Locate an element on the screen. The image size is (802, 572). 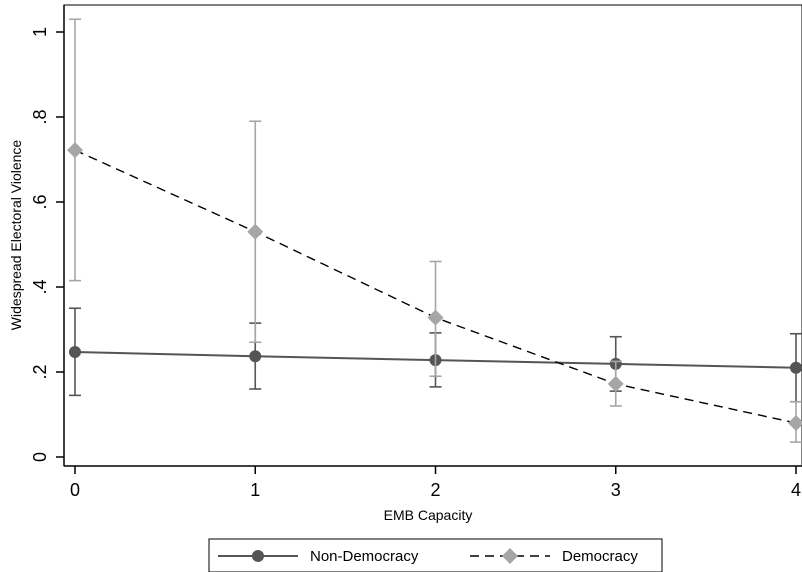
x-tick-label: 2 is located at coordinates (435, 490).